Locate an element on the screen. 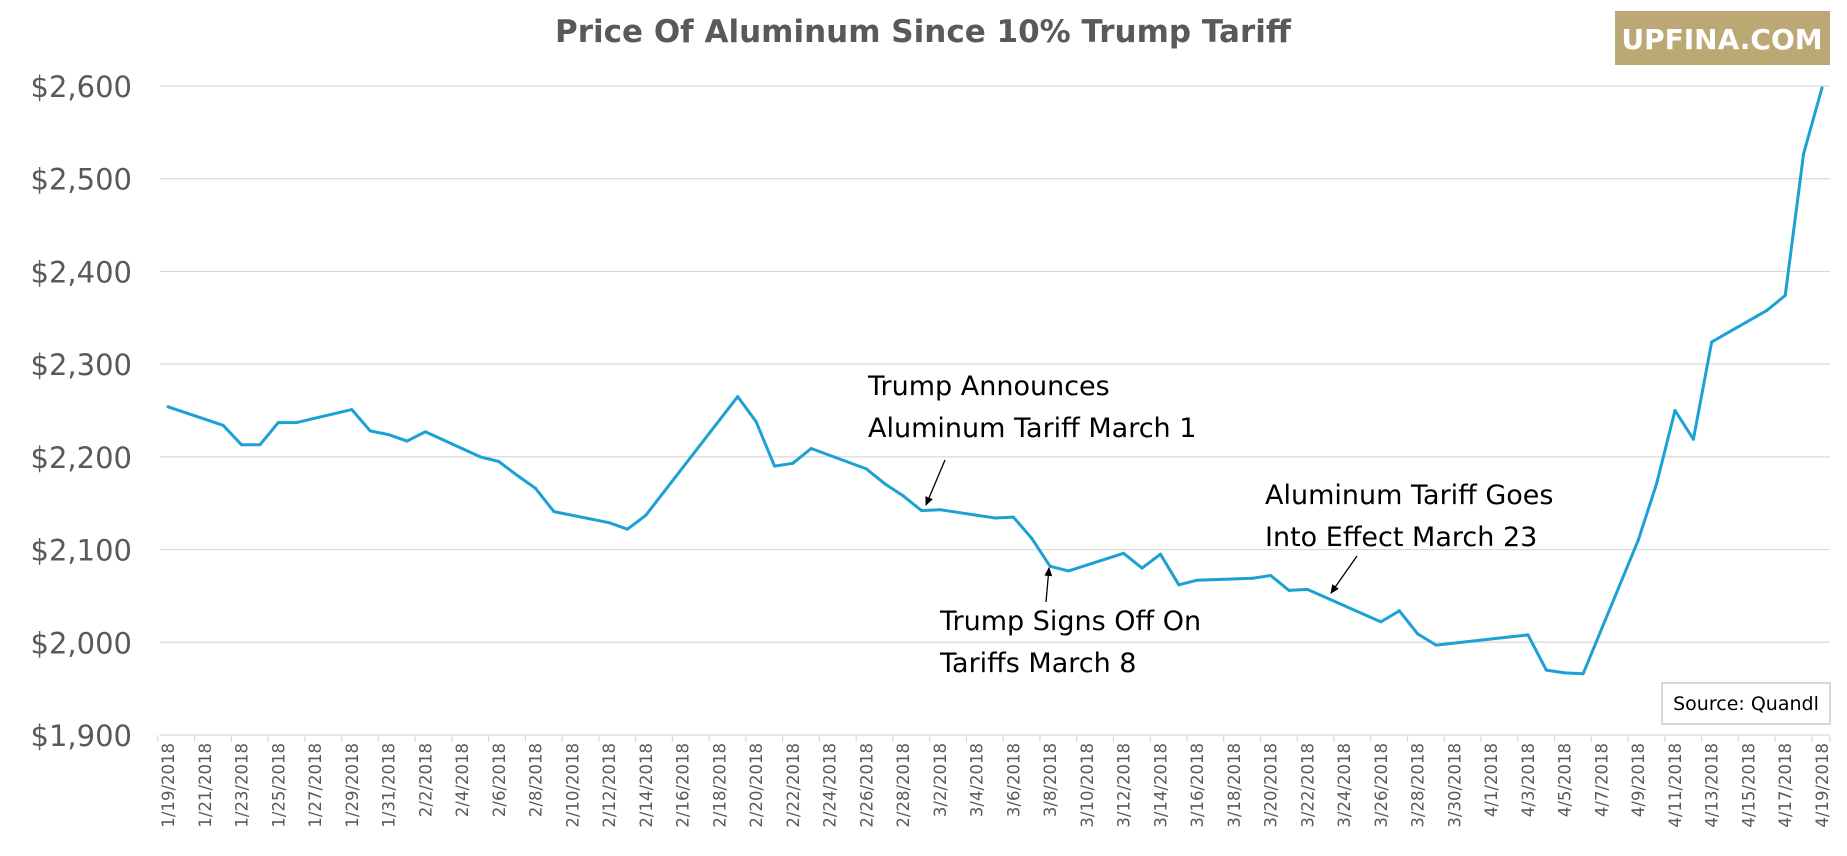 This screenshot has width=1847, height=856. x-tick-label: 3/2/2018 is located at coordinates (940, 780).